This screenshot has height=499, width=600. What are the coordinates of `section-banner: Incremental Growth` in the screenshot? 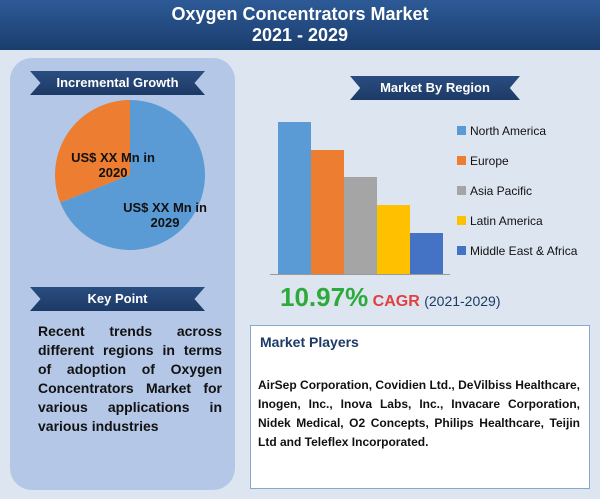 It's located at (117, 83).